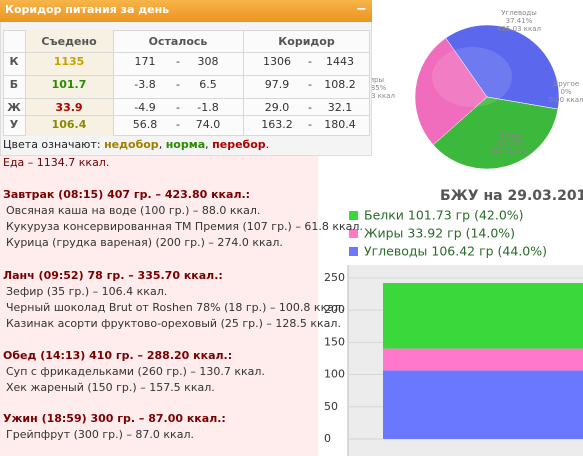 The image size is (583, 456). Describe the element at coordinates (327, 438) in the screenshot. I see `y-tick-label: 0` at that location.